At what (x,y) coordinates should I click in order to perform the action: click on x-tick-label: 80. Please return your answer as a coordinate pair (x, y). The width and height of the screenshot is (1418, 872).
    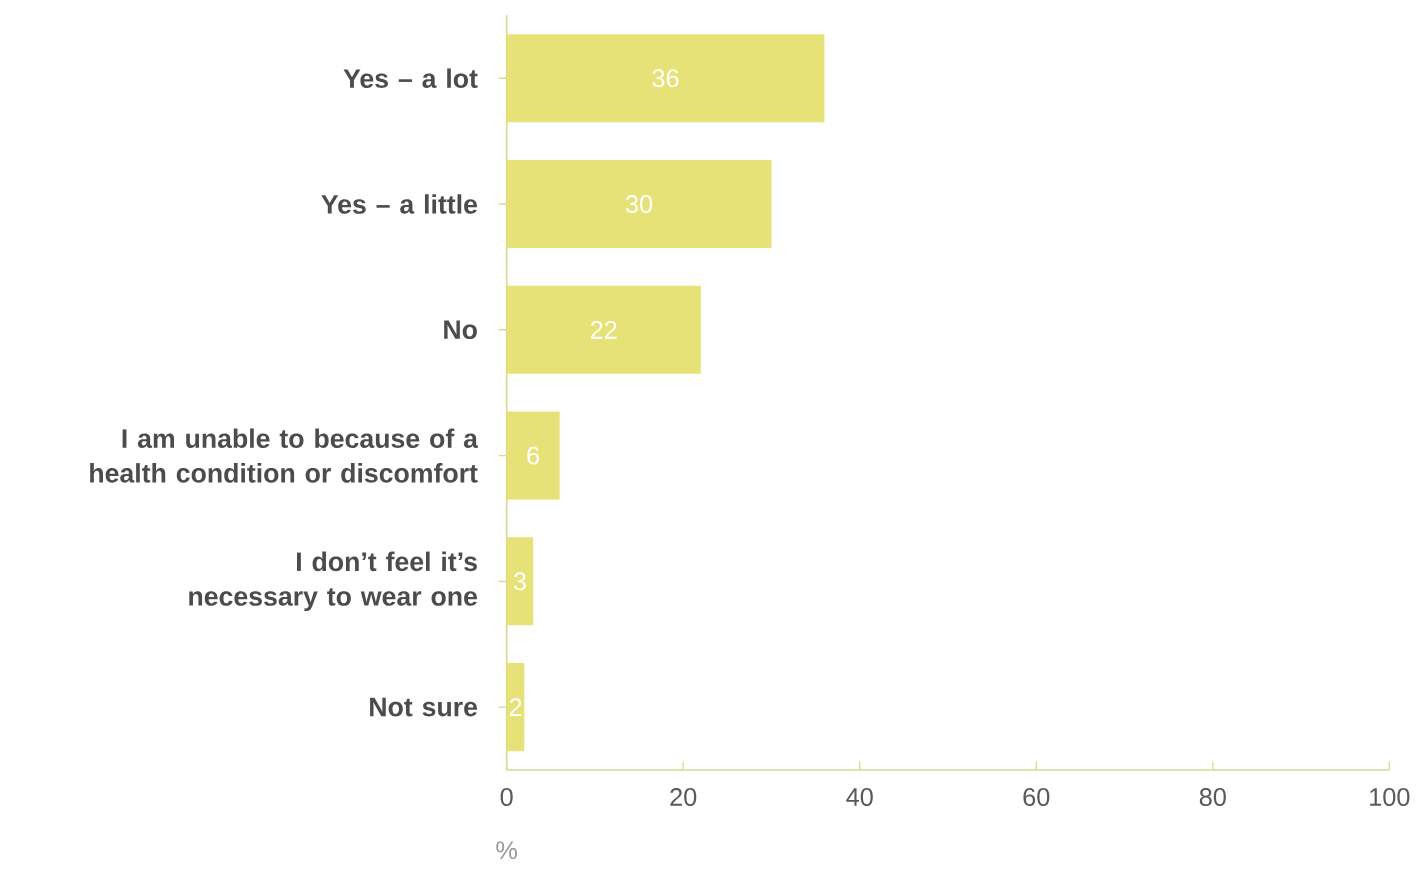
    Looking at the image, I should click on (1212, 797).